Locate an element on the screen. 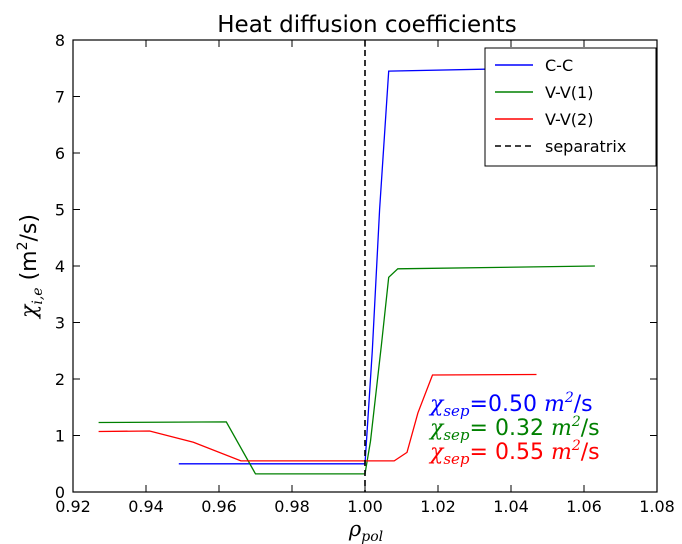 Image resolution: width=682 pixels, height=544 pixels. y-tick-label: 6 is located at coordinates (60, 153).